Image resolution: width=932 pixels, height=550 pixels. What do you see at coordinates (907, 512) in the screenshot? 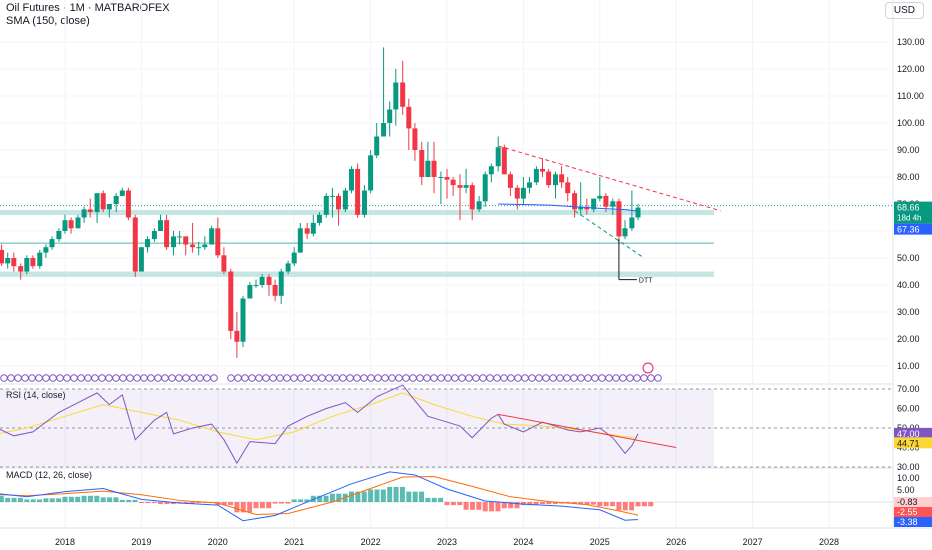
I see `macd-value: -2.55` at bounding box center [907, 512].